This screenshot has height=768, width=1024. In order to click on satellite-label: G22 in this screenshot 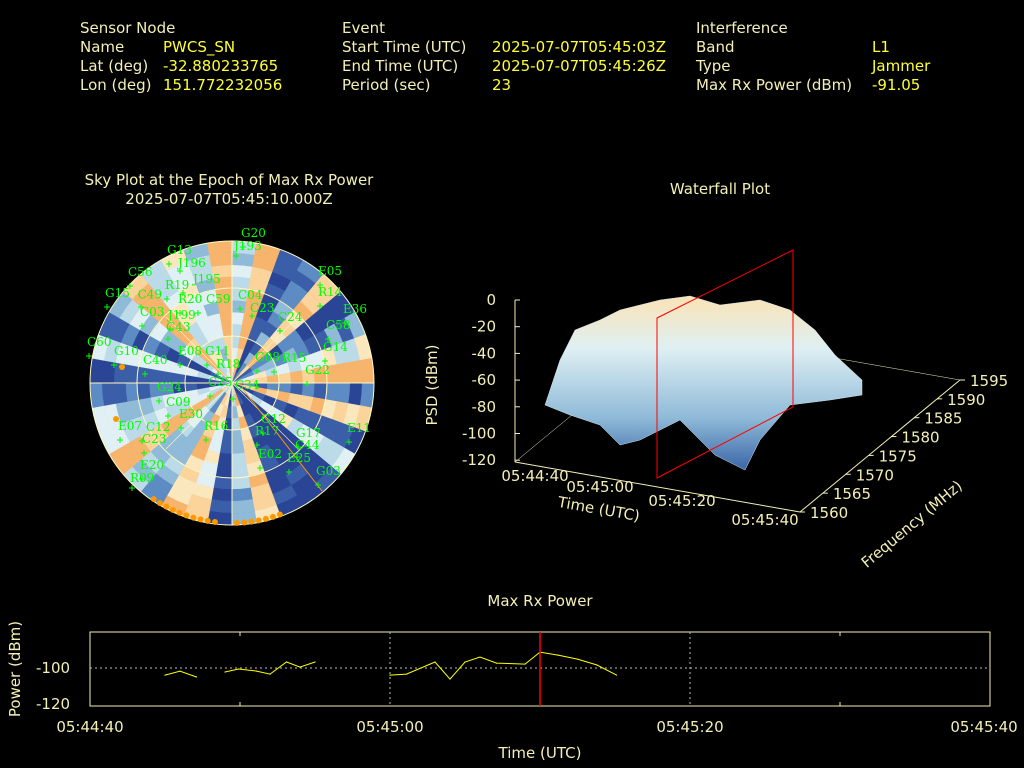, I will do `click(317, 370)`.